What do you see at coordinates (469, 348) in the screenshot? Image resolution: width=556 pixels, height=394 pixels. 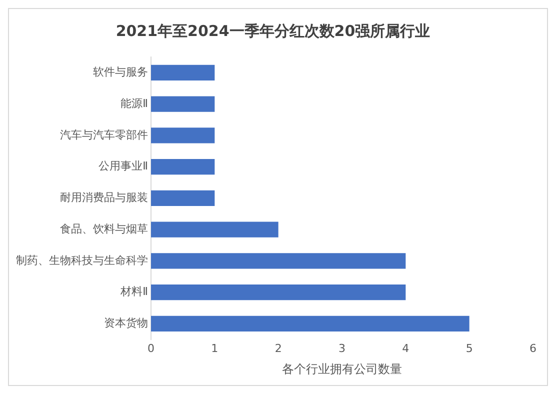 I see `x-tick-label: 5` at bounding box center [469, 348].